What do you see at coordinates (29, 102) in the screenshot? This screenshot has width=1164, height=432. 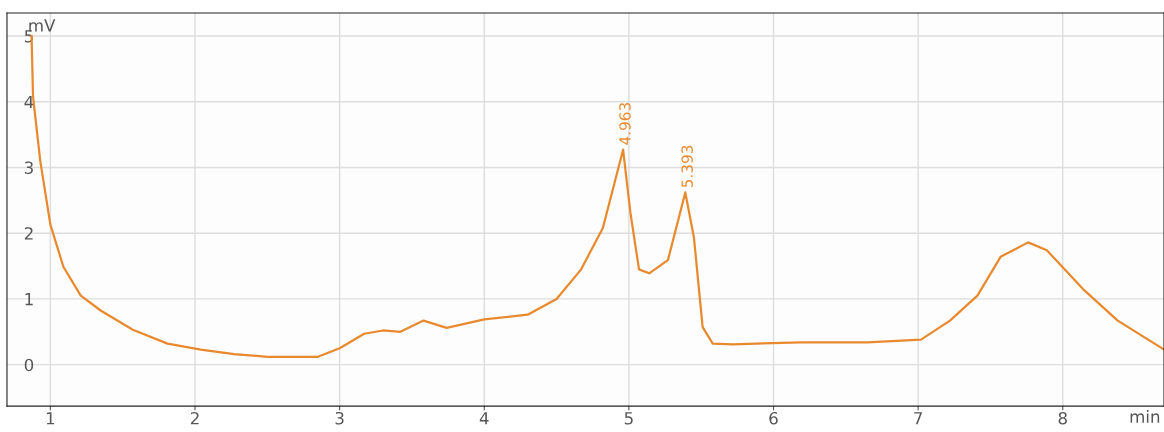 I see `y-tick-label: 4` at bounding box center [29, 102].